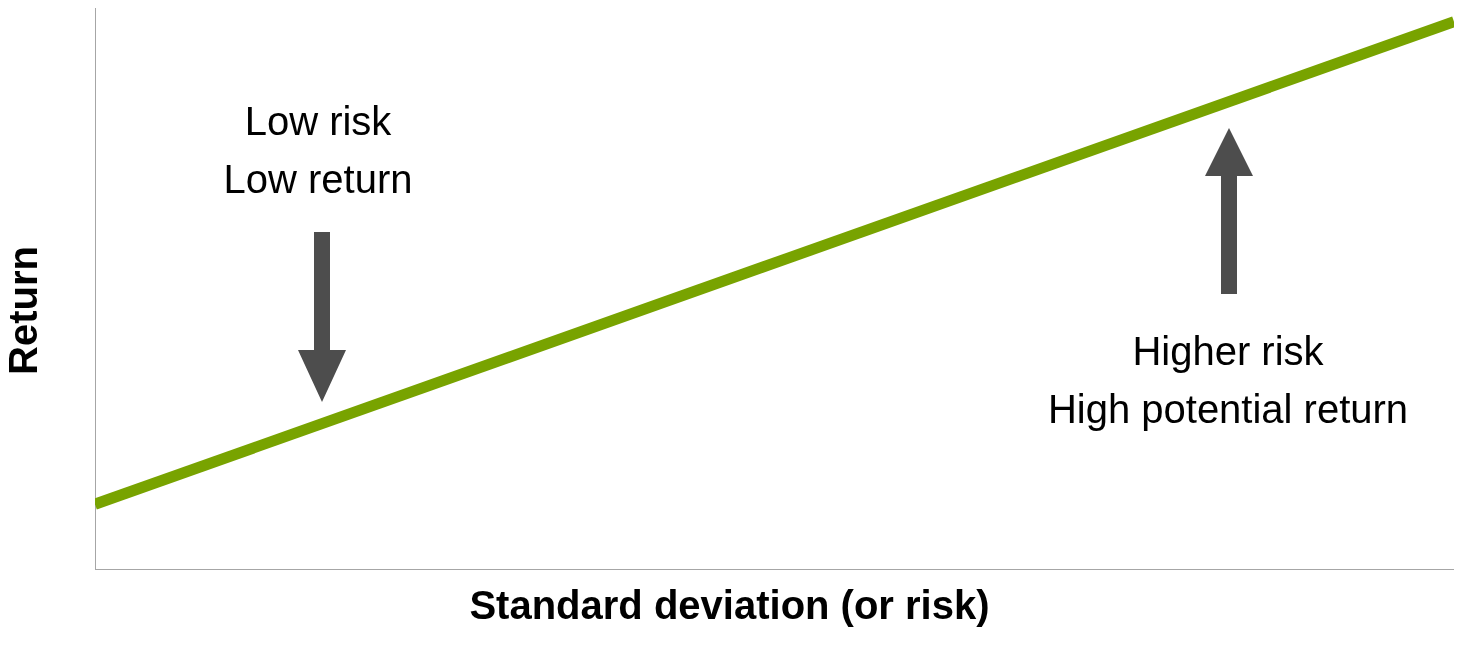 This screenshot has width=1462, height=651. I want to click on annotation: Low risk Low return, so click(318, 150).